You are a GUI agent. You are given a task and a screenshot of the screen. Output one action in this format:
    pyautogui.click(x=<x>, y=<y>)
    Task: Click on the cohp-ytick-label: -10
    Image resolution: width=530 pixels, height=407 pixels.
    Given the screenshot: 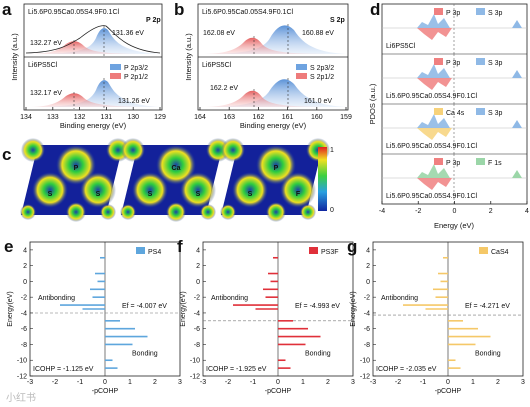 What is the action you would take?
    pyautogui.click(x=22, y=361)
    